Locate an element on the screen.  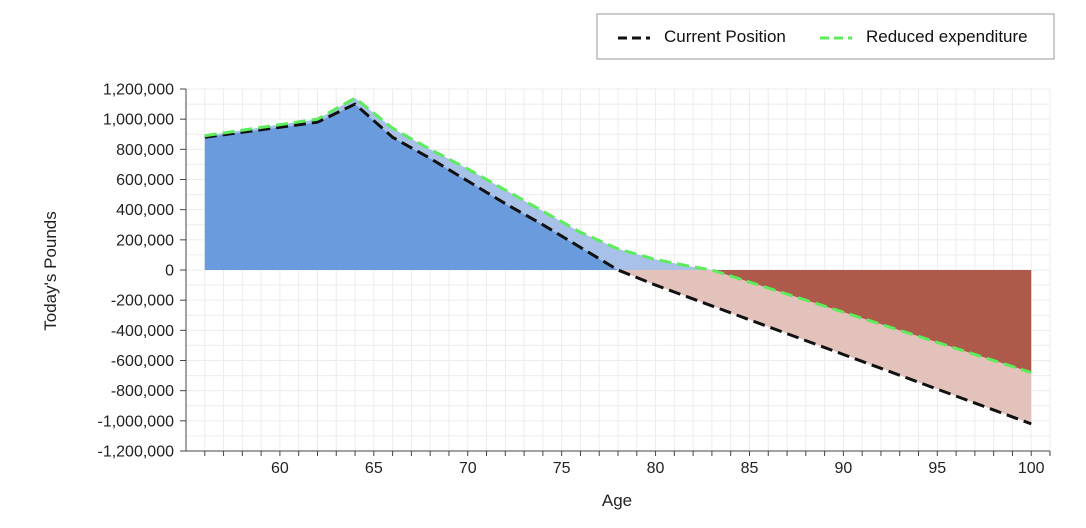
legend: Current Position Reduced expenditure is located at coordinates (825, 36).